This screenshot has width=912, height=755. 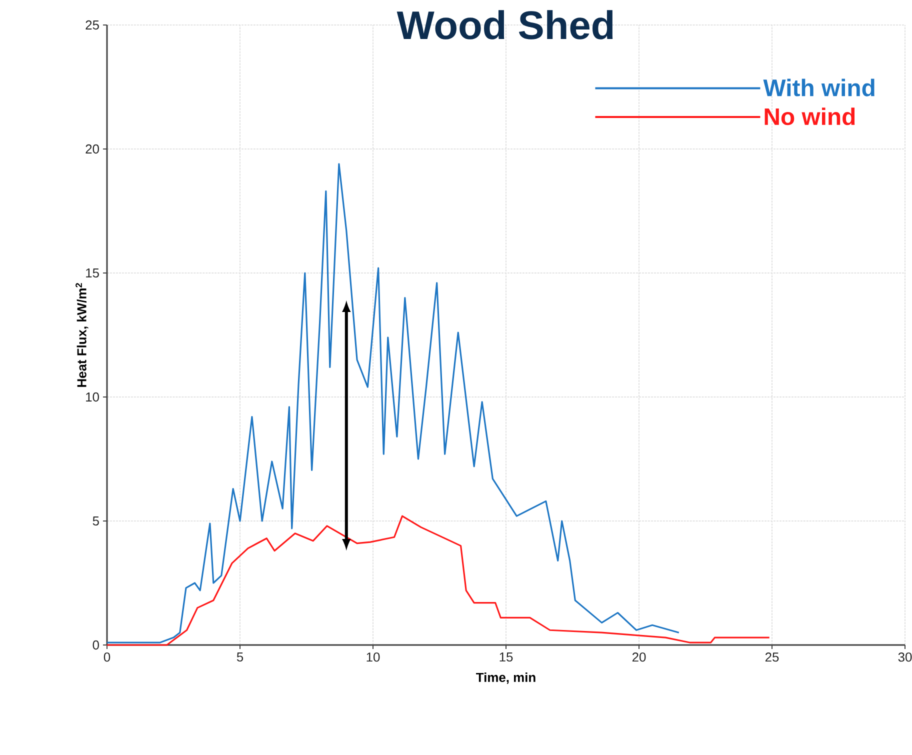 I want to click on x-tick-label: 10, so click(x=373, y=657).